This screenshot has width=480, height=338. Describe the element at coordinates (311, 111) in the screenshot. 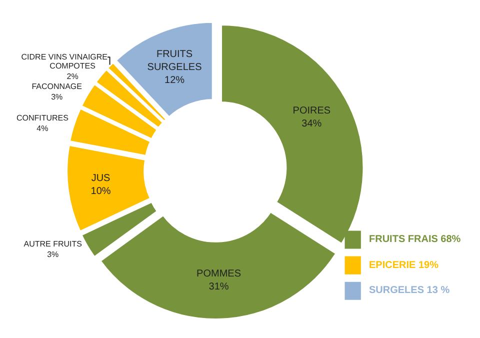

I see `slice-label: POIRES` at that location.